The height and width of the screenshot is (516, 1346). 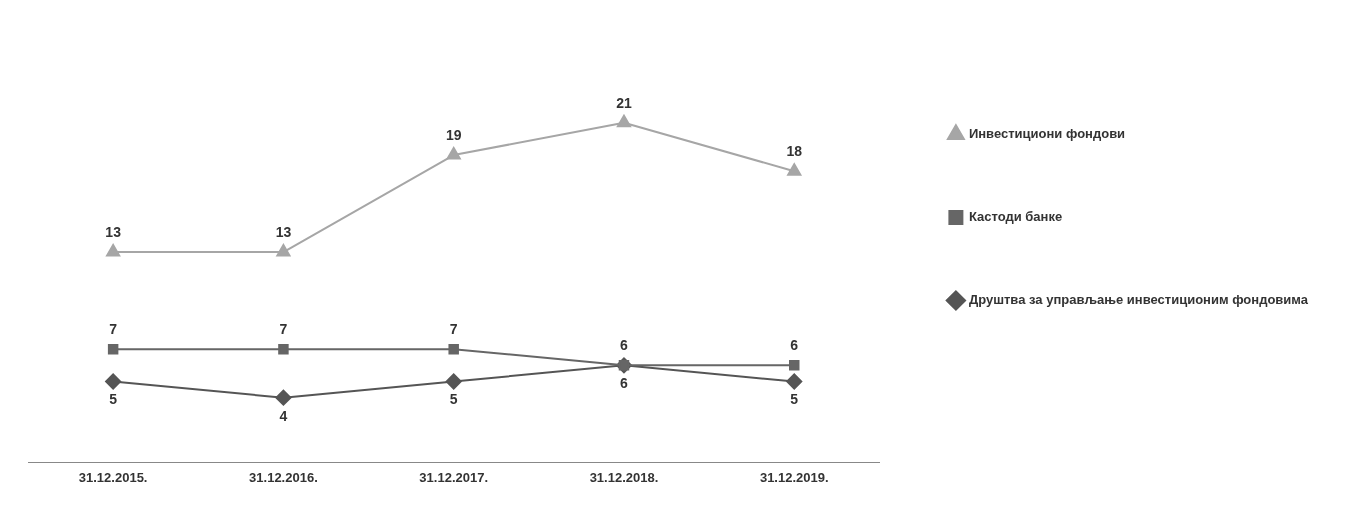 I want to click on x-tick-label: 31.12.2016., so click(x=283, y=477).